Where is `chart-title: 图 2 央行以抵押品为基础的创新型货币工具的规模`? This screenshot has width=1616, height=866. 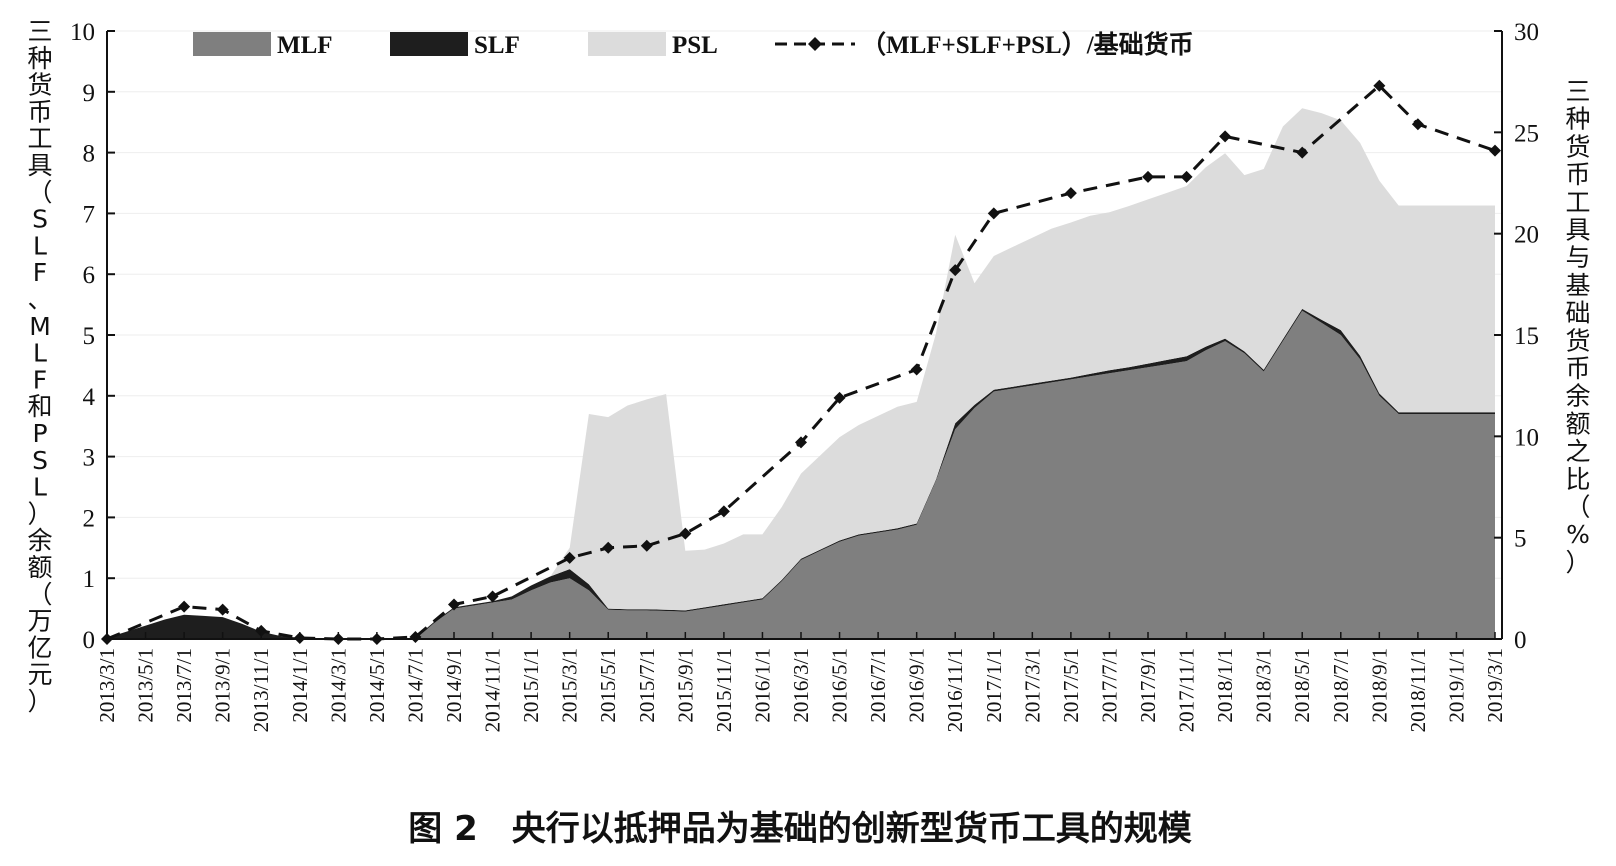
chart-title: 图 2 央行以抵押品为基础的创新型货币工具的规模 is located at coordinates (800, 829).